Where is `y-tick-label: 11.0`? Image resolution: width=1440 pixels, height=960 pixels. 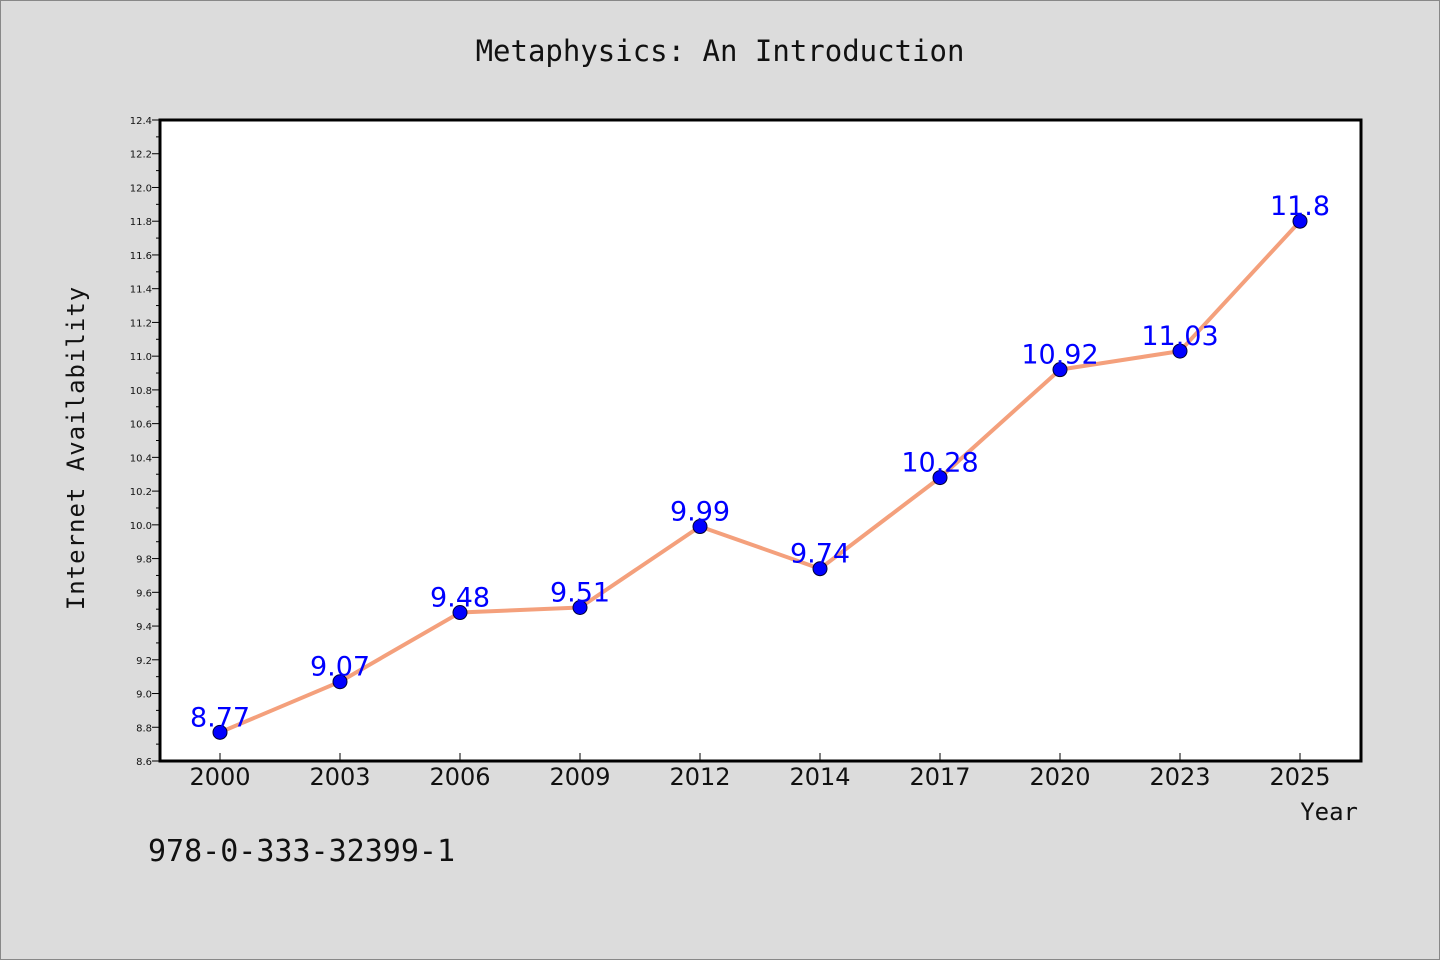
y-tick-label: 11.0 is located at coordinates (141, 357).